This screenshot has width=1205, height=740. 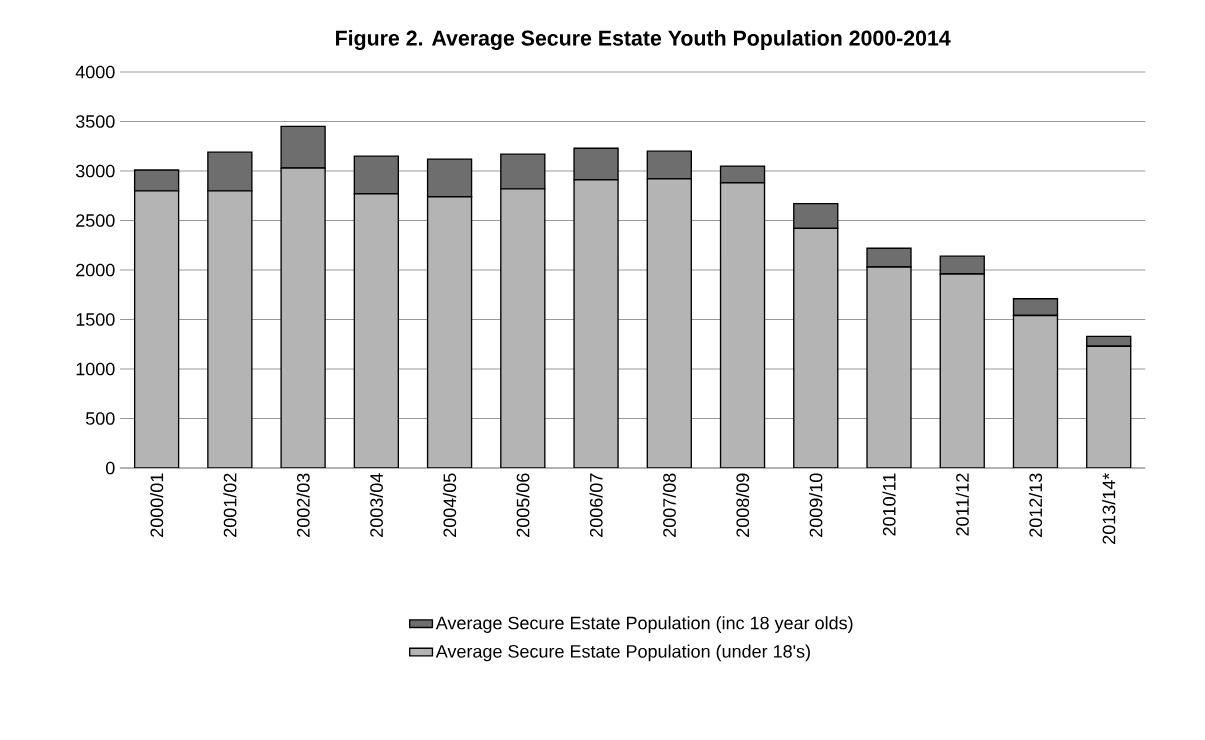 What do you see at coordinates (95, 319) in the screenshot?
I see `y-tick-label: 1500` at bounding box center [95, 319].